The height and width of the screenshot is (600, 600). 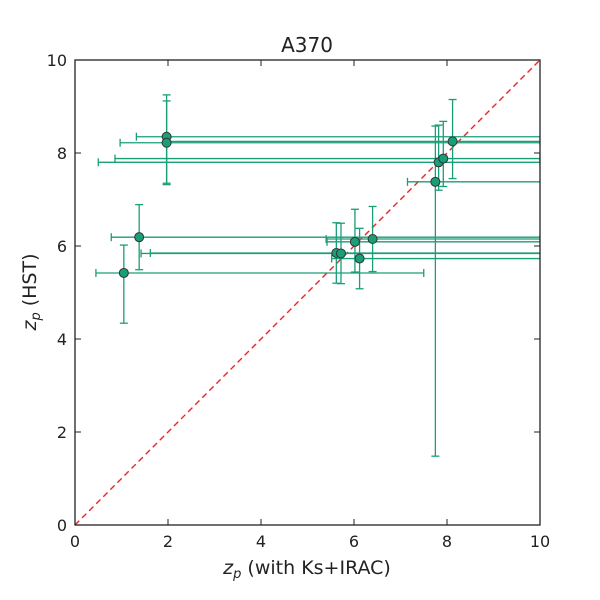 I want to click on x-axis-label-sub: p, so click(x=236, y=574).